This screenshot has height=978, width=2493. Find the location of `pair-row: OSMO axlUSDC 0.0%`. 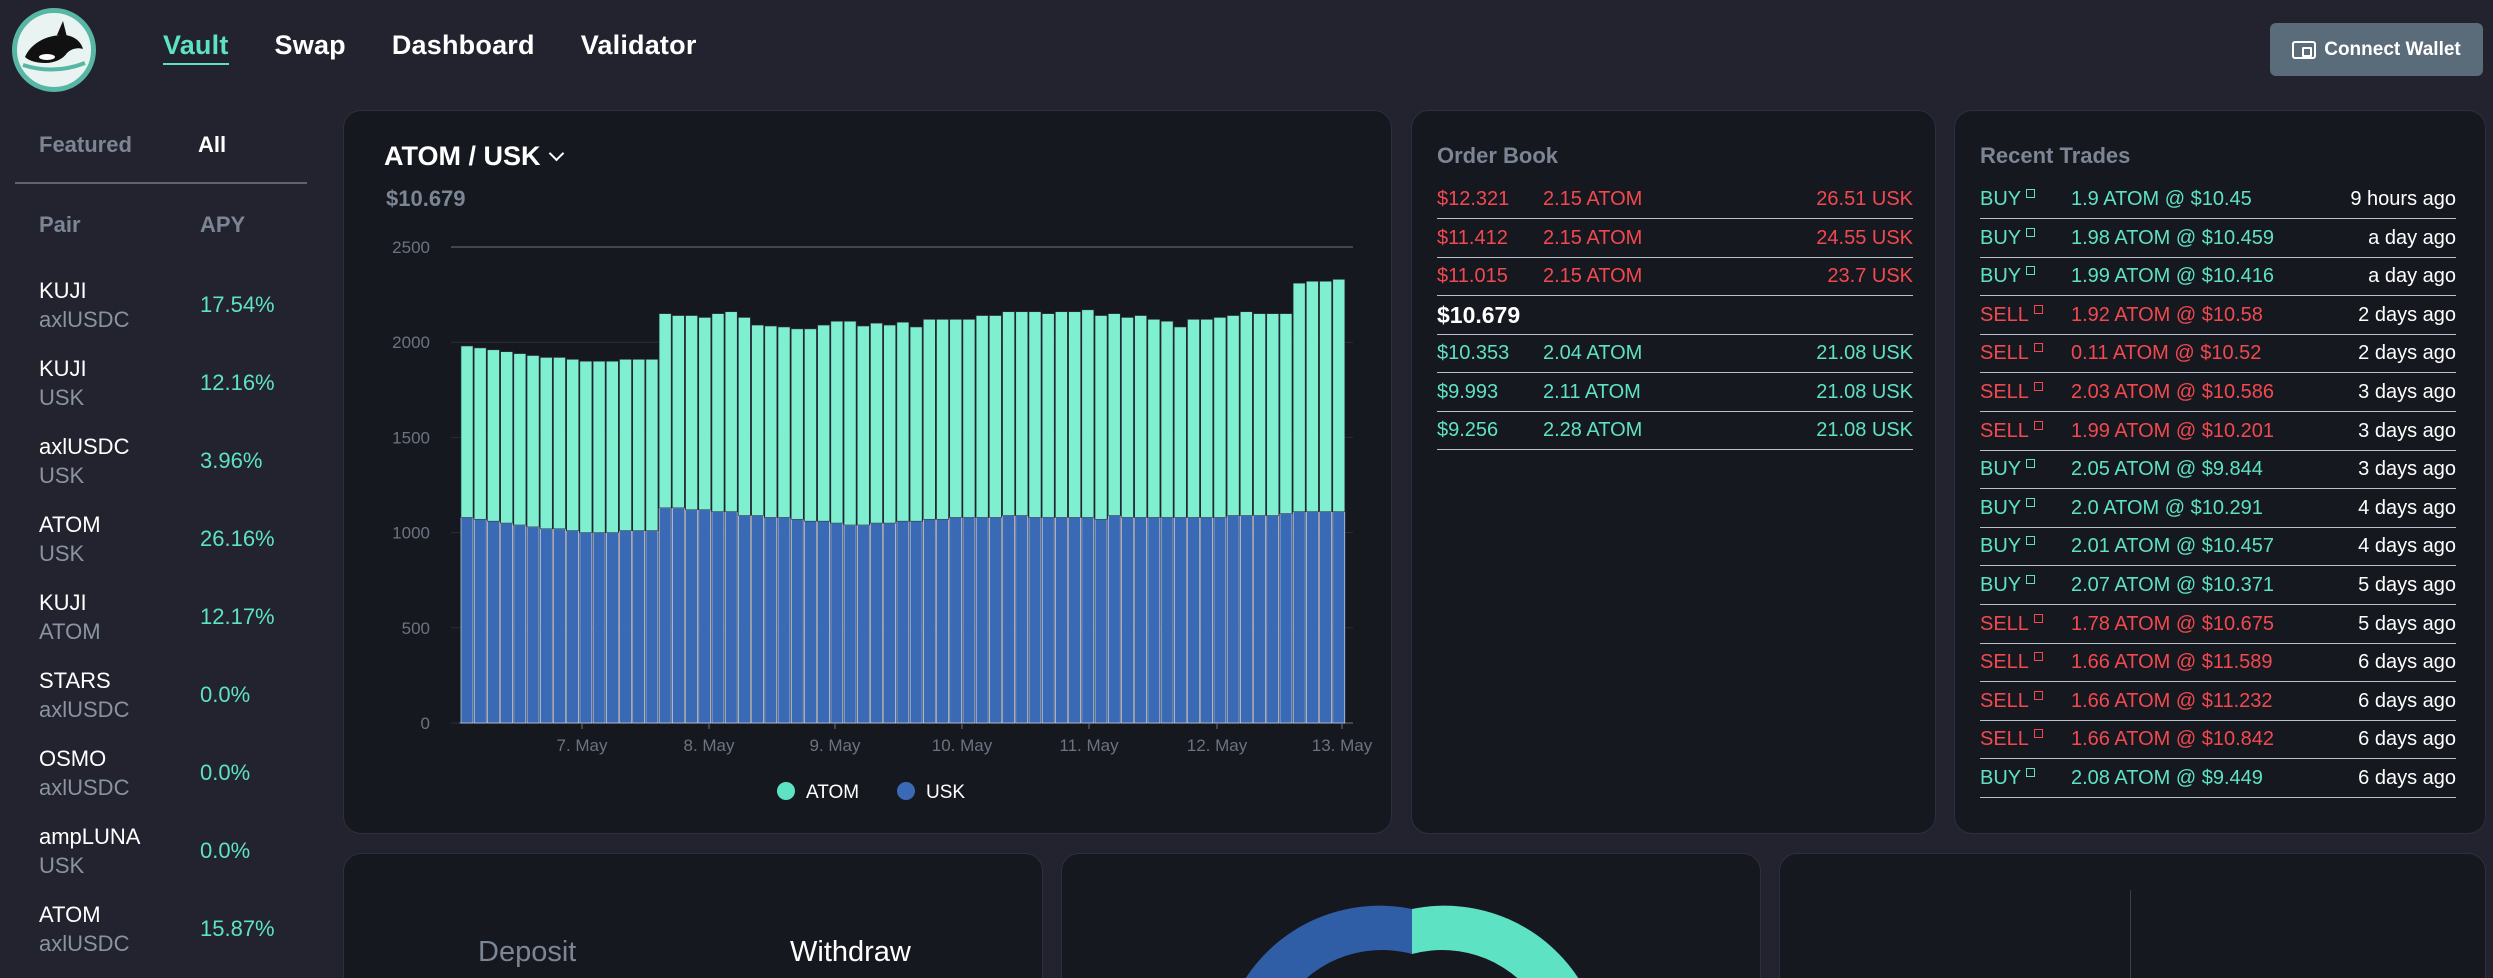

pair-row: OSMO axlUSDC 0.0% is located at coordinates (174, 785).